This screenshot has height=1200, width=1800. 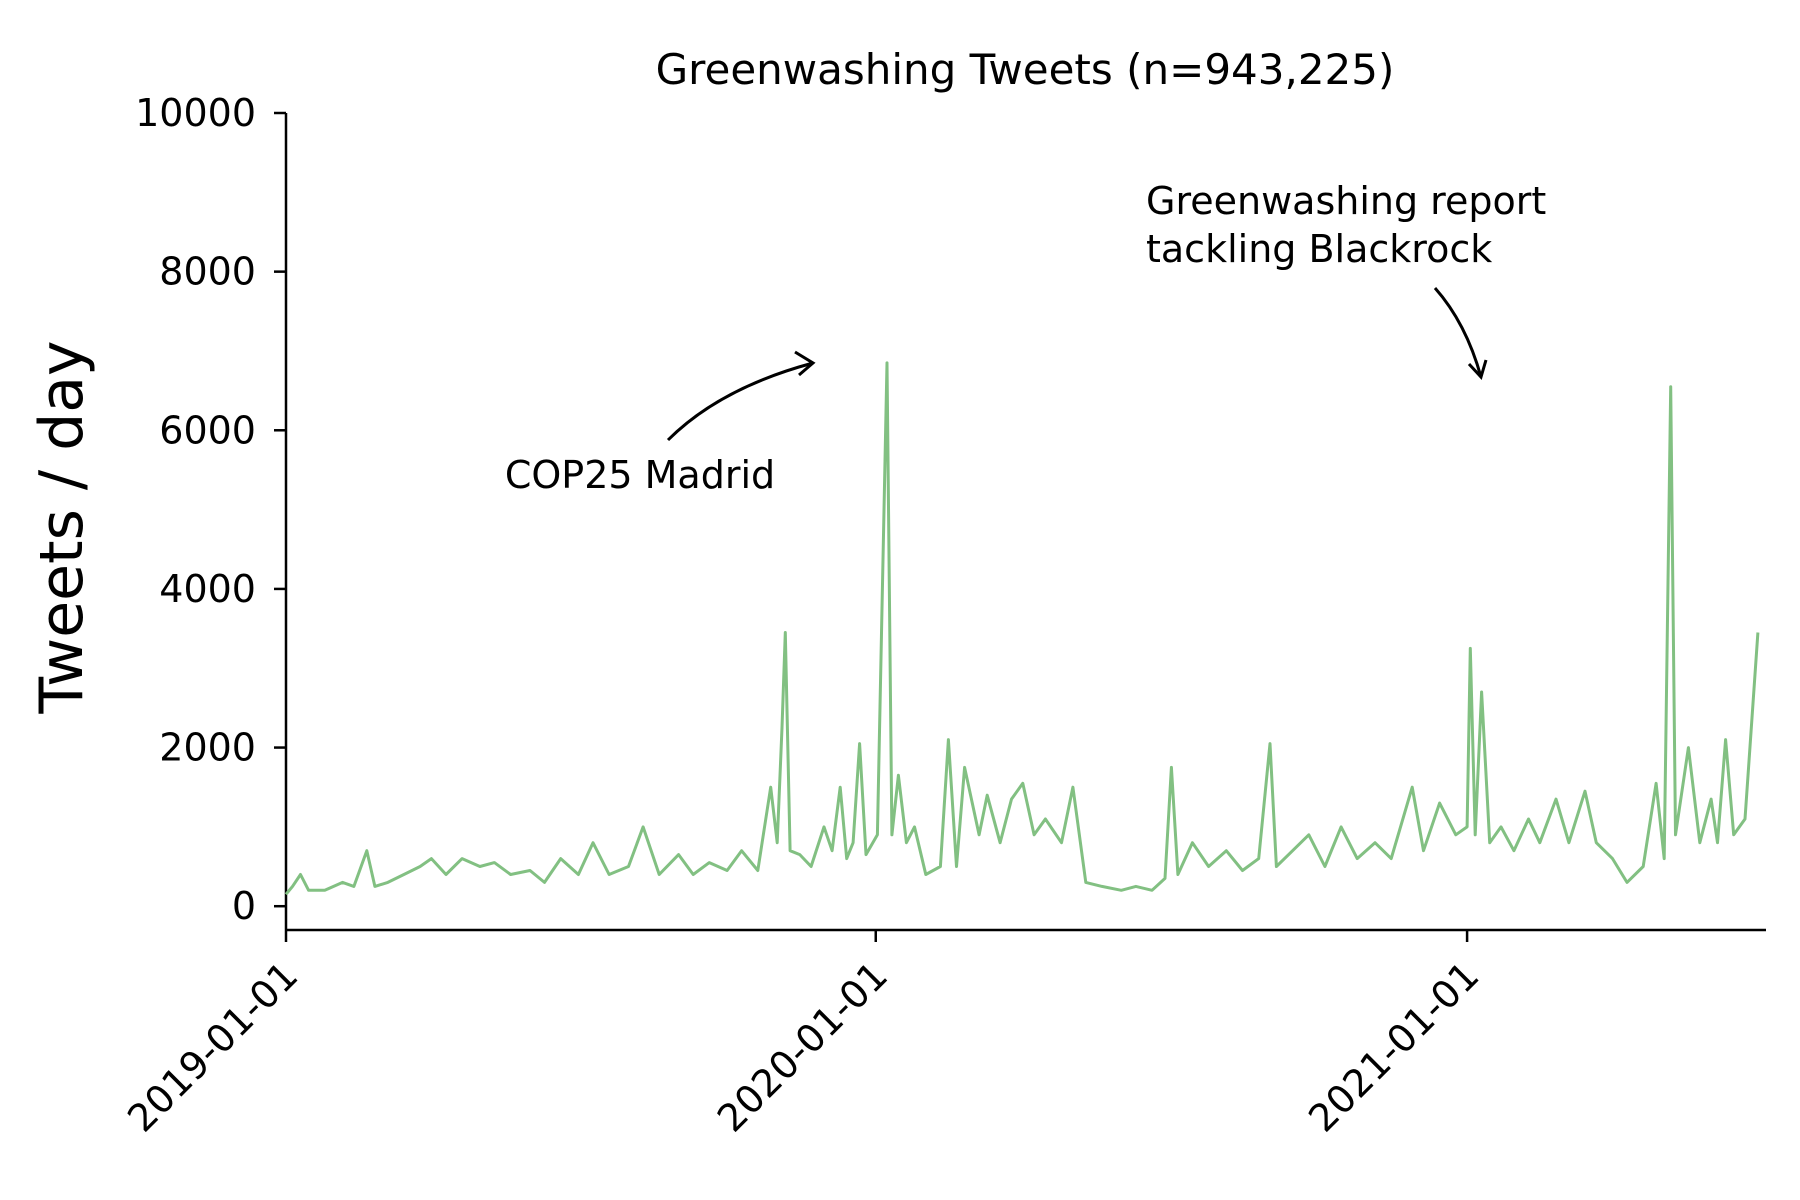 What do you see at coordinates (207, 430) in the screenshot?
I see `y-tick-label: 6000` at bounding box center [207, 430].